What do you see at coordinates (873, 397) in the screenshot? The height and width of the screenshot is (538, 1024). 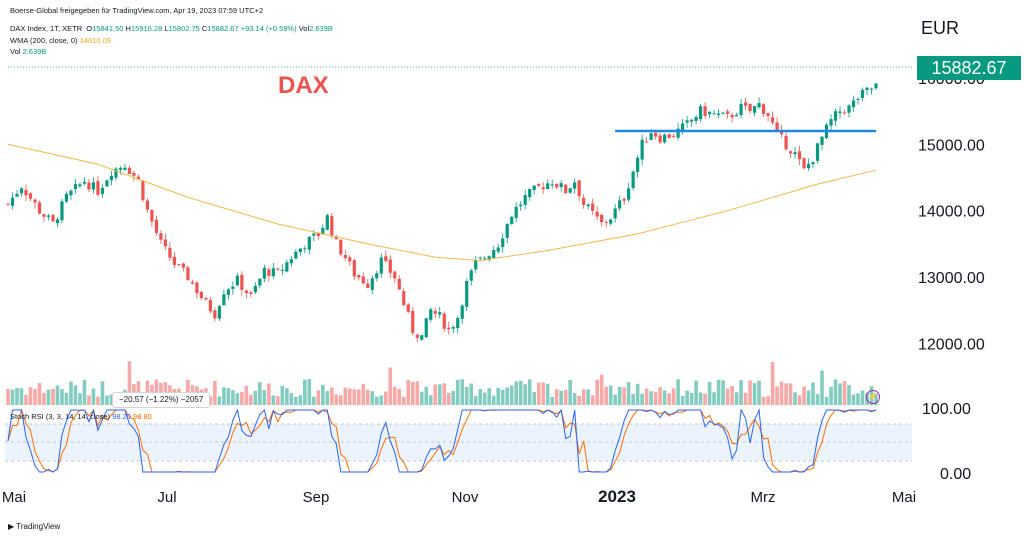 I see `lightning-icon: ⚡` at bounding box center [873, 397].